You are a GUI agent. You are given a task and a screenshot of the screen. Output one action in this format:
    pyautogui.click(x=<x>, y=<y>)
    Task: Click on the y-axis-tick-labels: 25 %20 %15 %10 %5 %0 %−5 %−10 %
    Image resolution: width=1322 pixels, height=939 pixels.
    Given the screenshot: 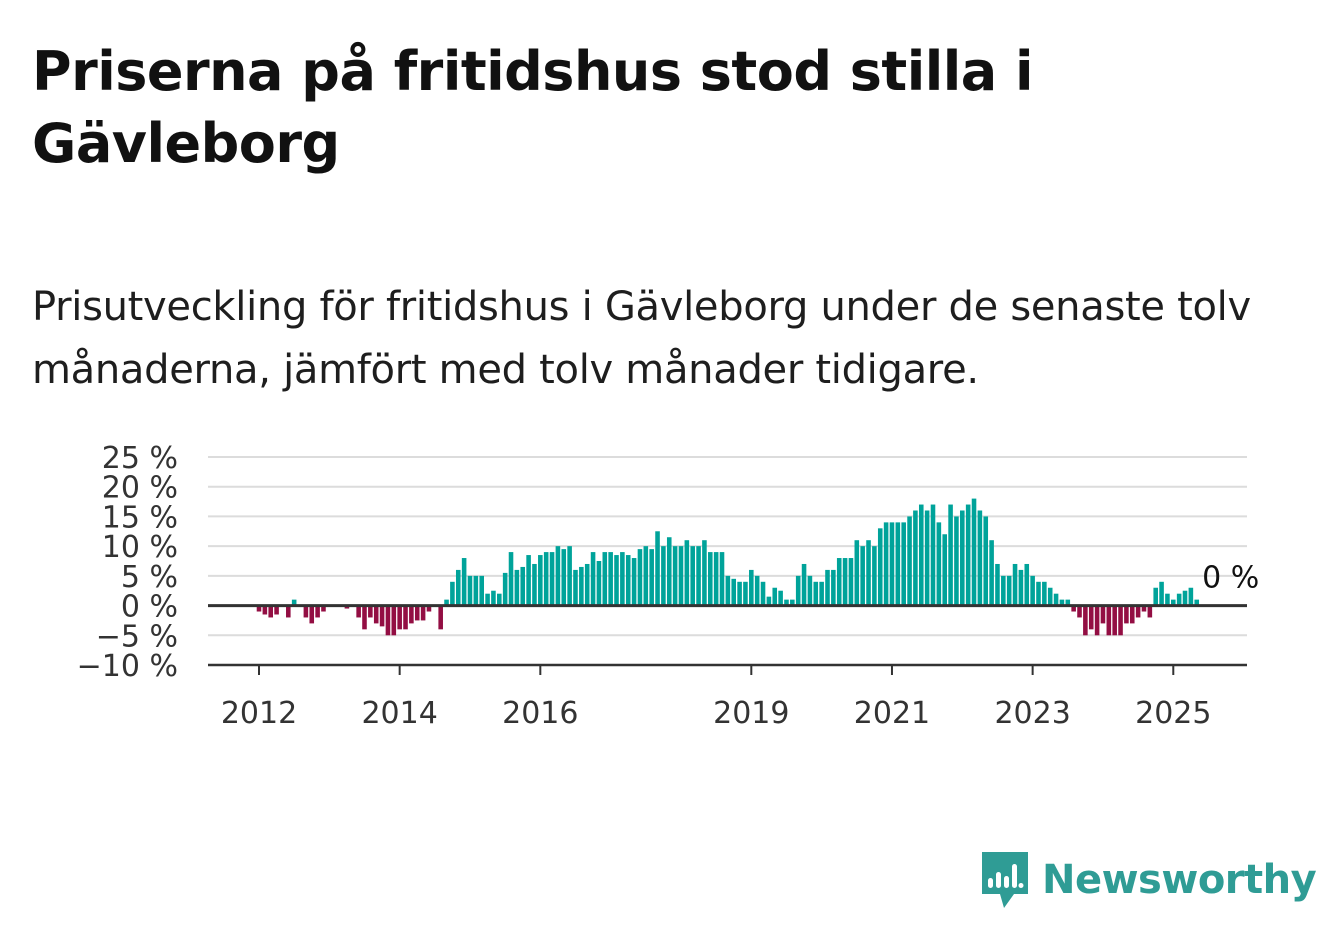 What is the action you would take?
    pyautogui.click(x=127, y=562)
    